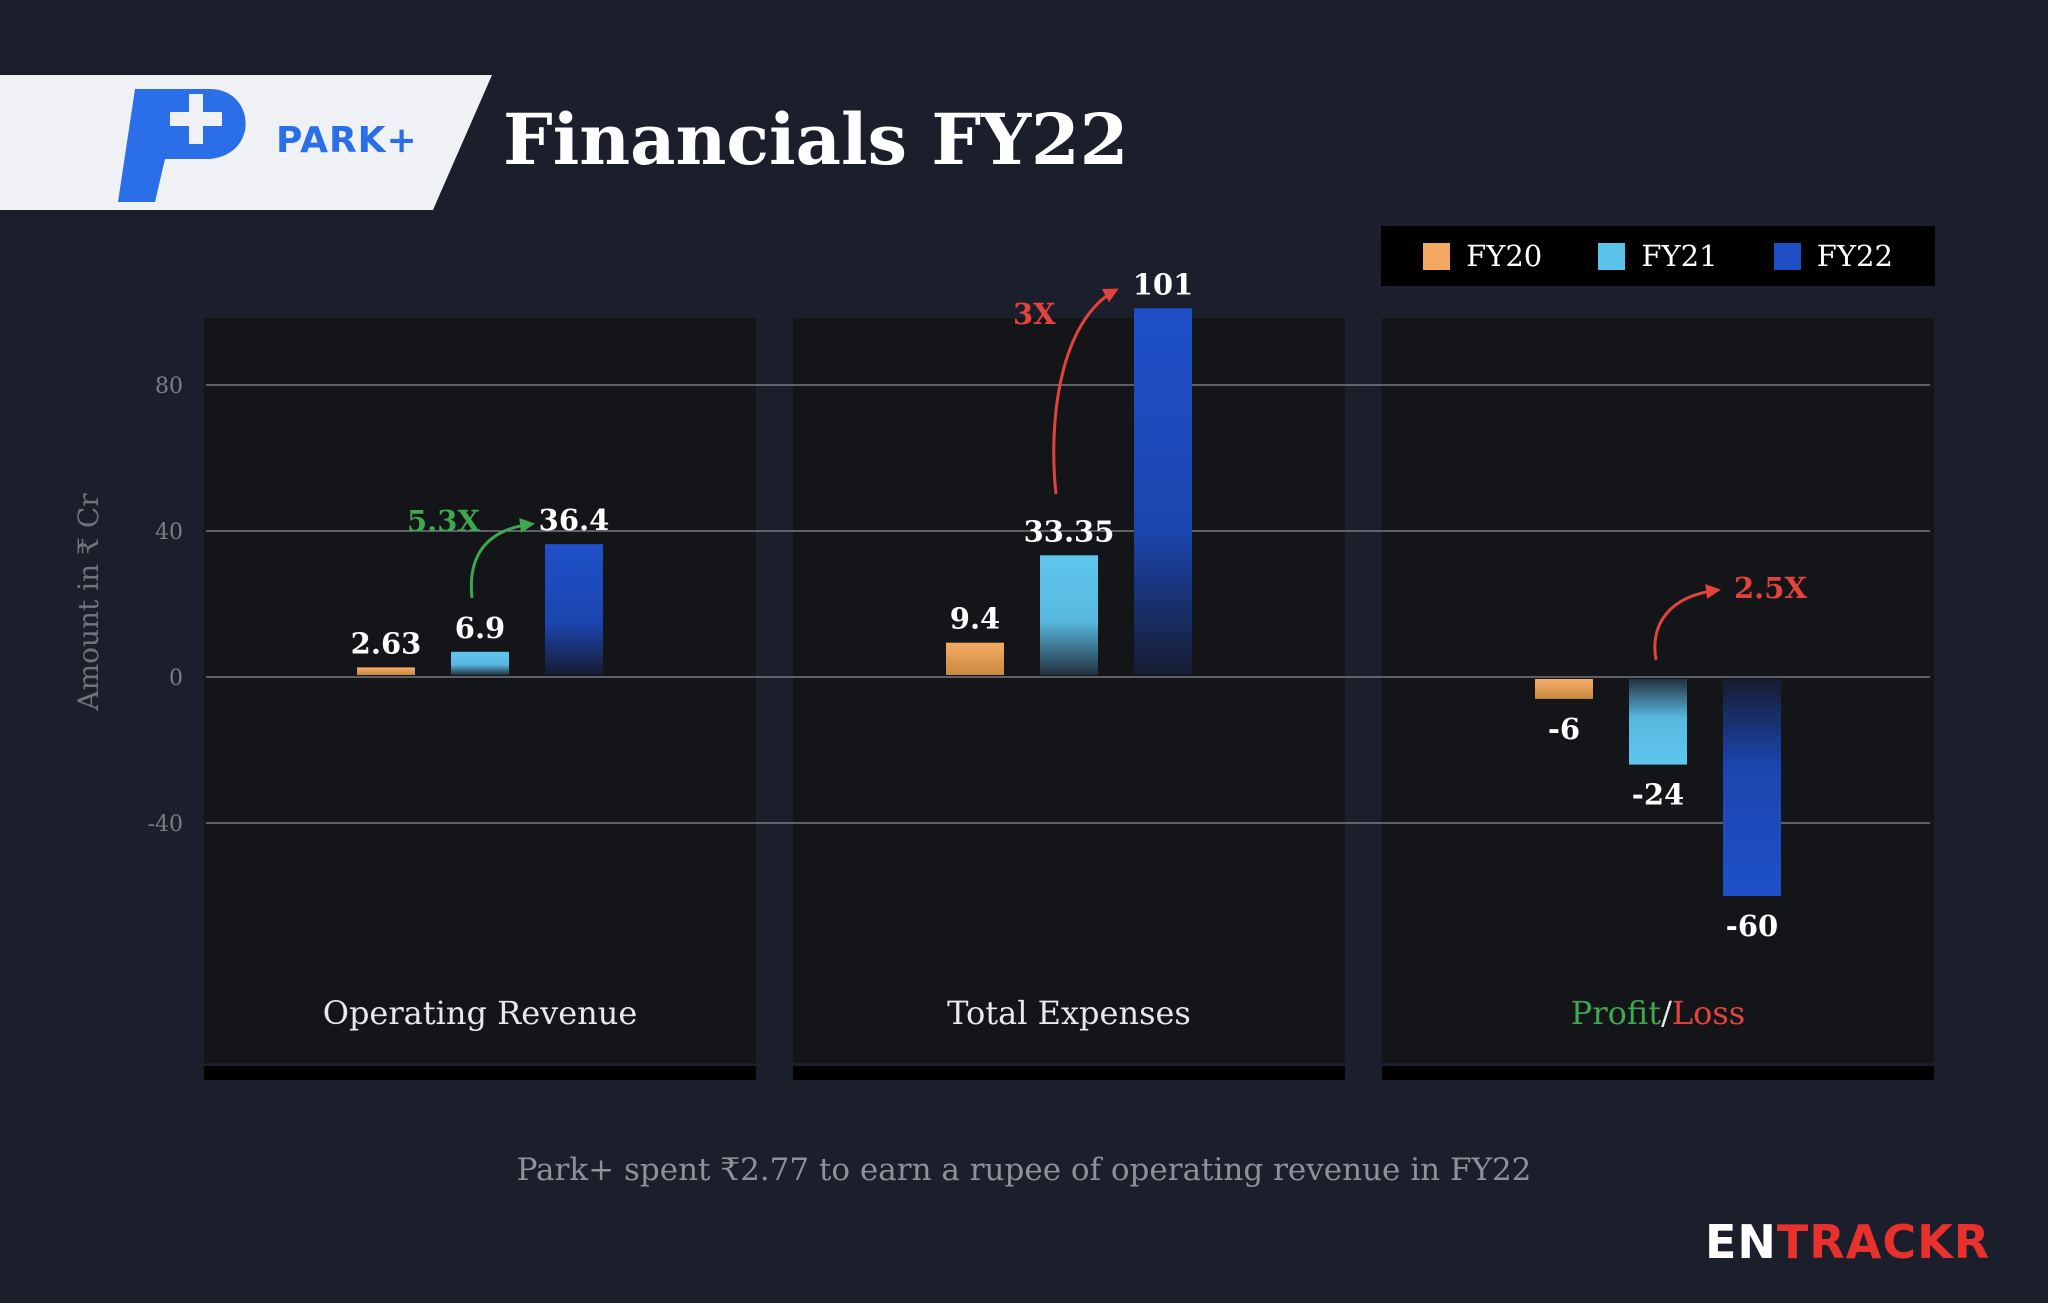 The width and height of the screenshot is (2048, 1303). What do you see at coordinates (182, 145) in the screenshot?
I see `park-plus-logo-icon` at bounding box center [182, 145].